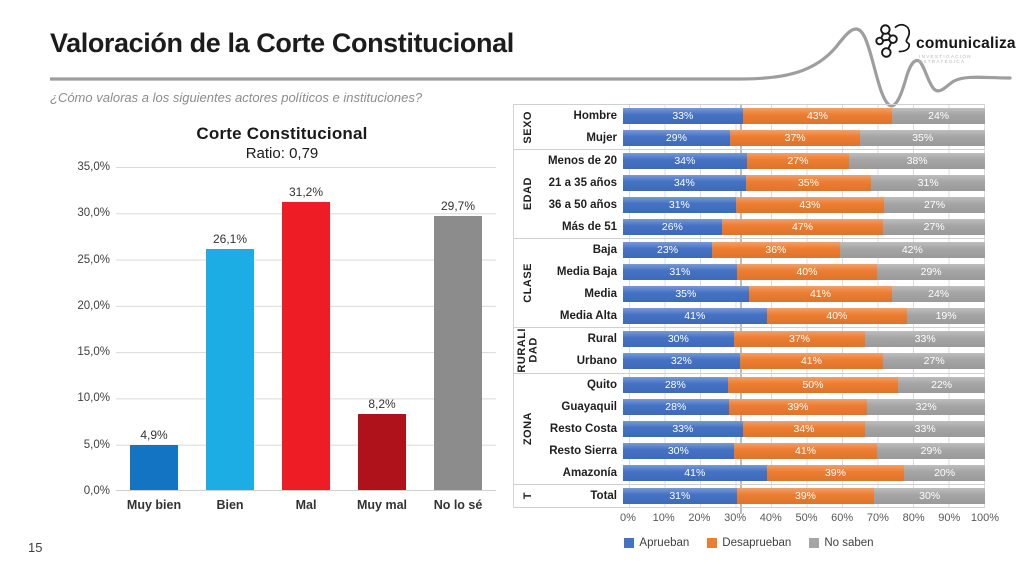  I want to click on row-category-label: Resto Costa, so click(583, 428).